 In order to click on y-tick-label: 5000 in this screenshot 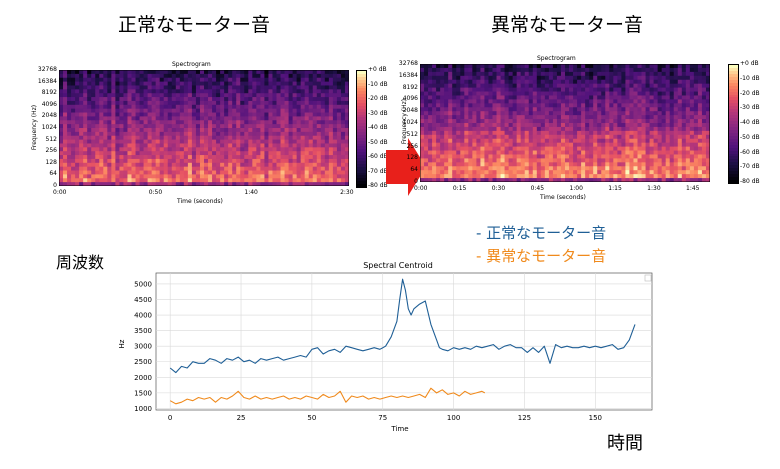, I will do `click(143, 284)`.